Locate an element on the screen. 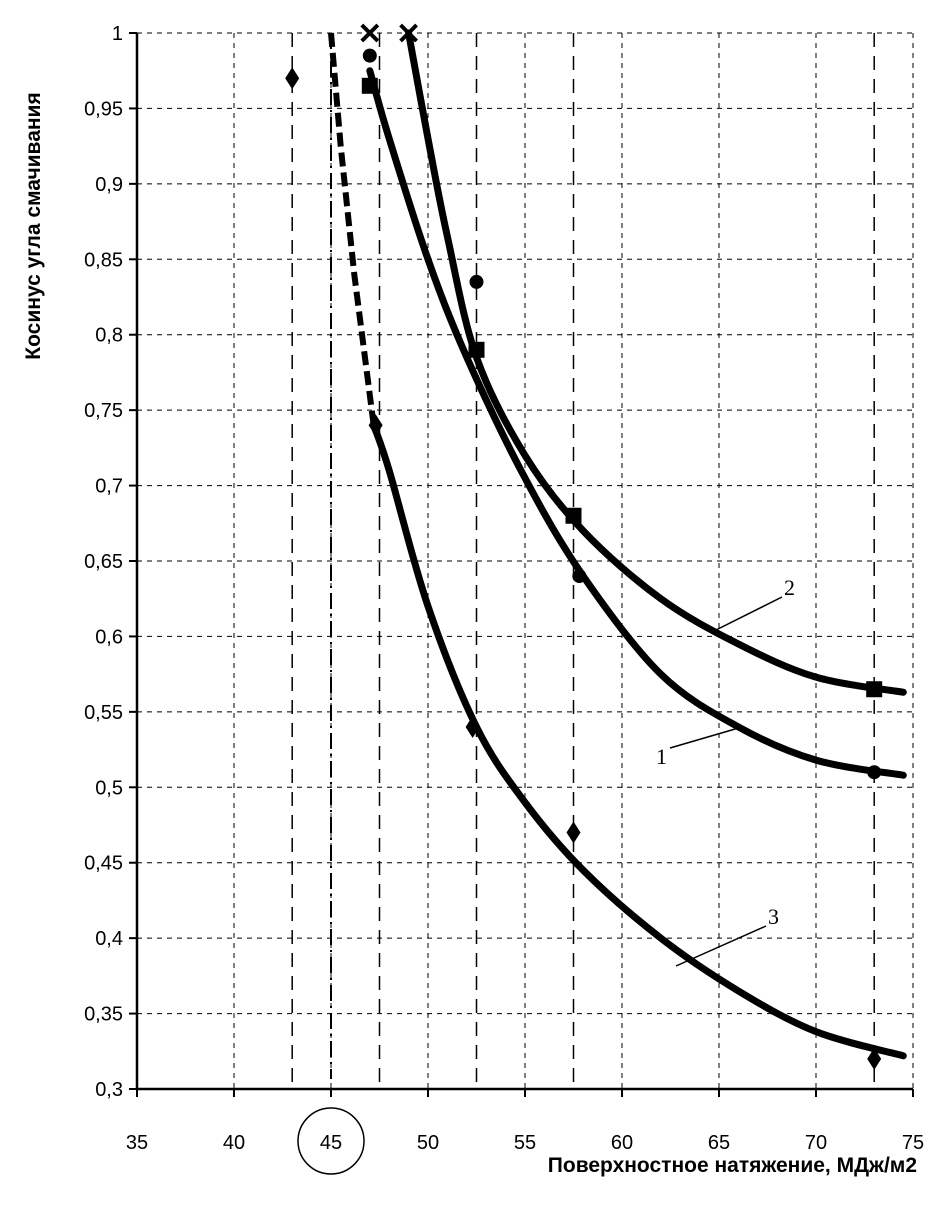 This screenshot has width=937, height=1214. curve-labels: 1 2 3 is located at coordinates (725, 771).